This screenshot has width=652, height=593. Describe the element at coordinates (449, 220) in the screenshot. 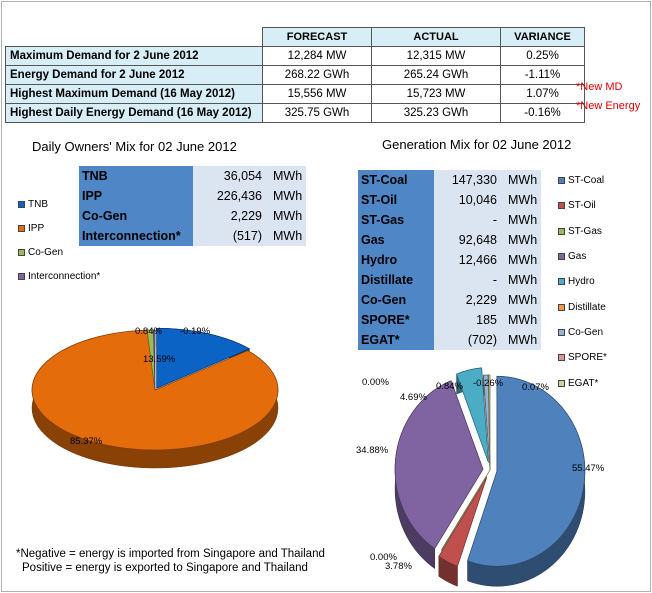

I see `gen-row: ST-Gas - MWh` at that location.